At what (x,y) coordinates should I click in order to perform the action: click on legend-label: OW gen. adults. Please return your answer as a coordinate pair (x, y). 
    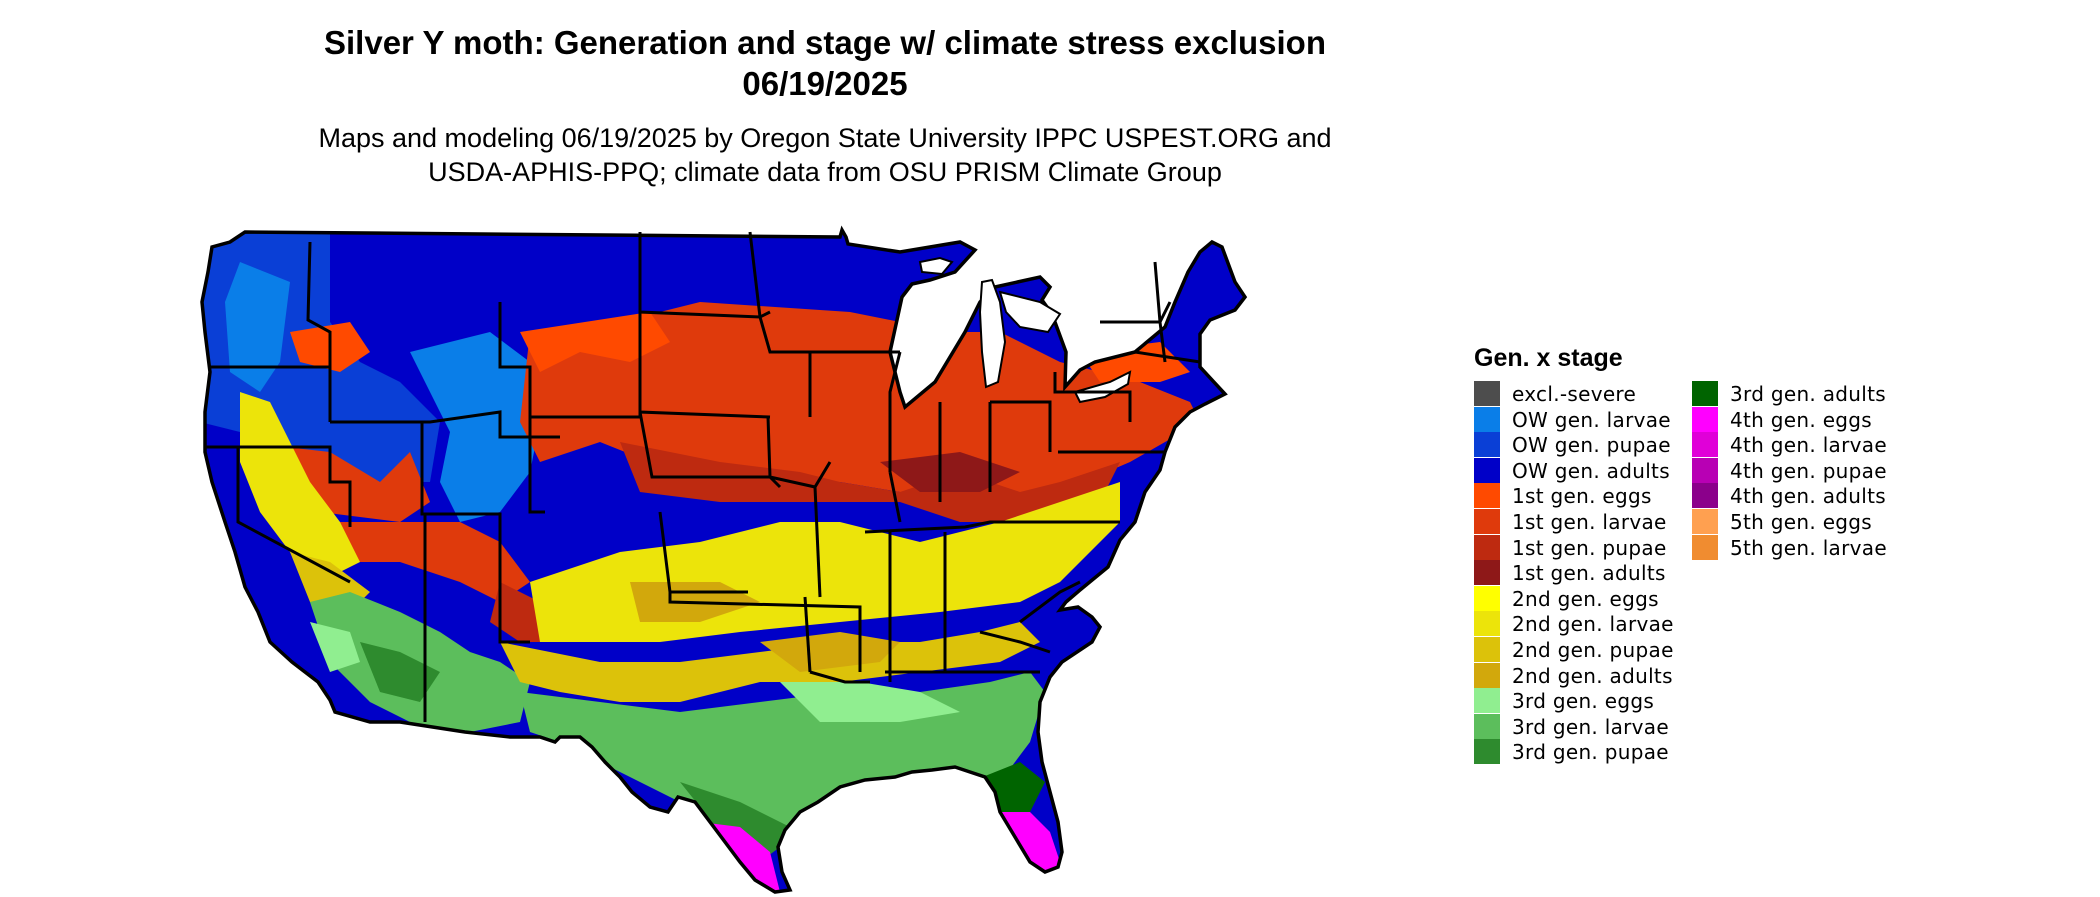
    Looking at the image, I should click on (1591, 470).